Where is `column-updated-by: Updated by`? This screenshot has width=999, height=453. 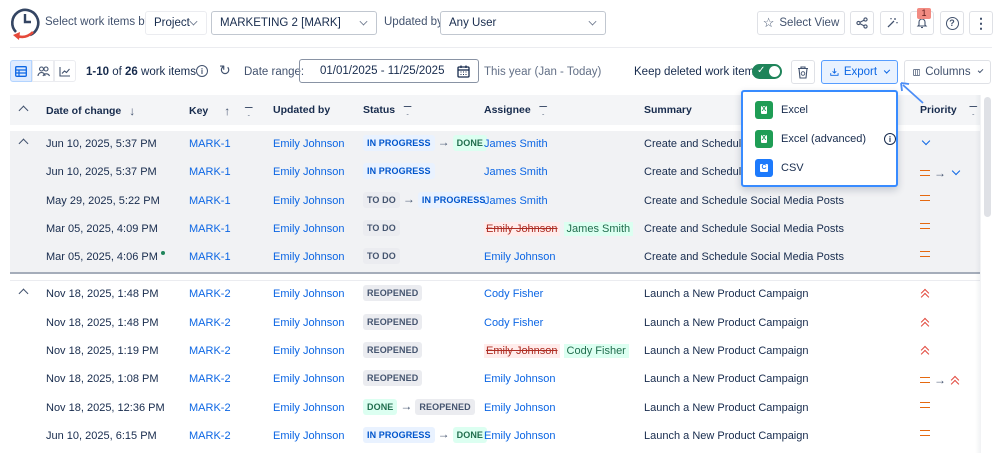
column-updated-by: Updated by is located at coordinates (302, 110).